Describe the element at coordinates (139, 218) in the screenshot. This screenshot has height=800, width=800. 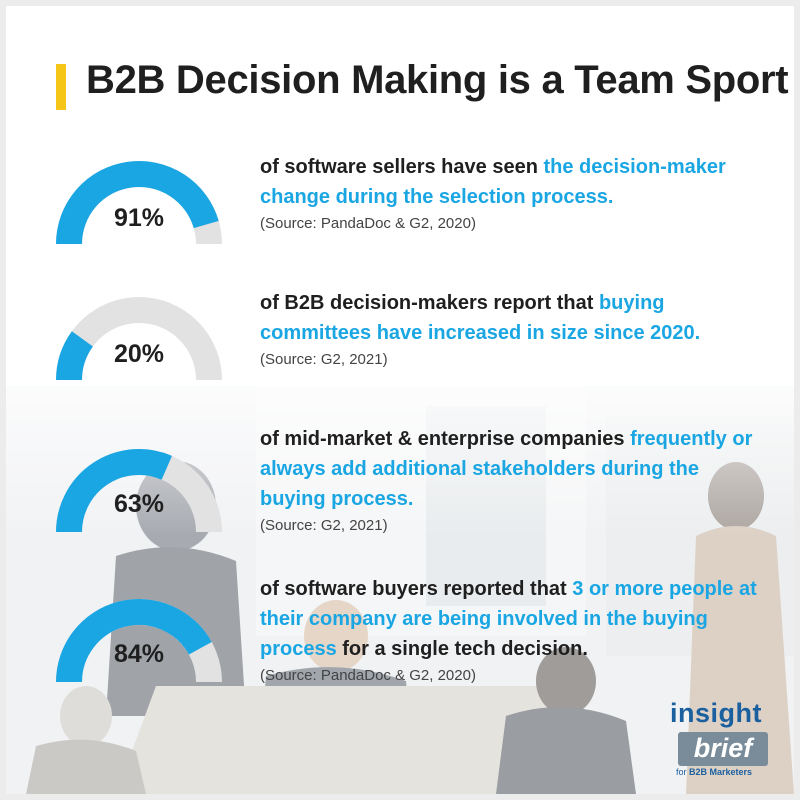
I see `stat-percentage: 91%` at that location.